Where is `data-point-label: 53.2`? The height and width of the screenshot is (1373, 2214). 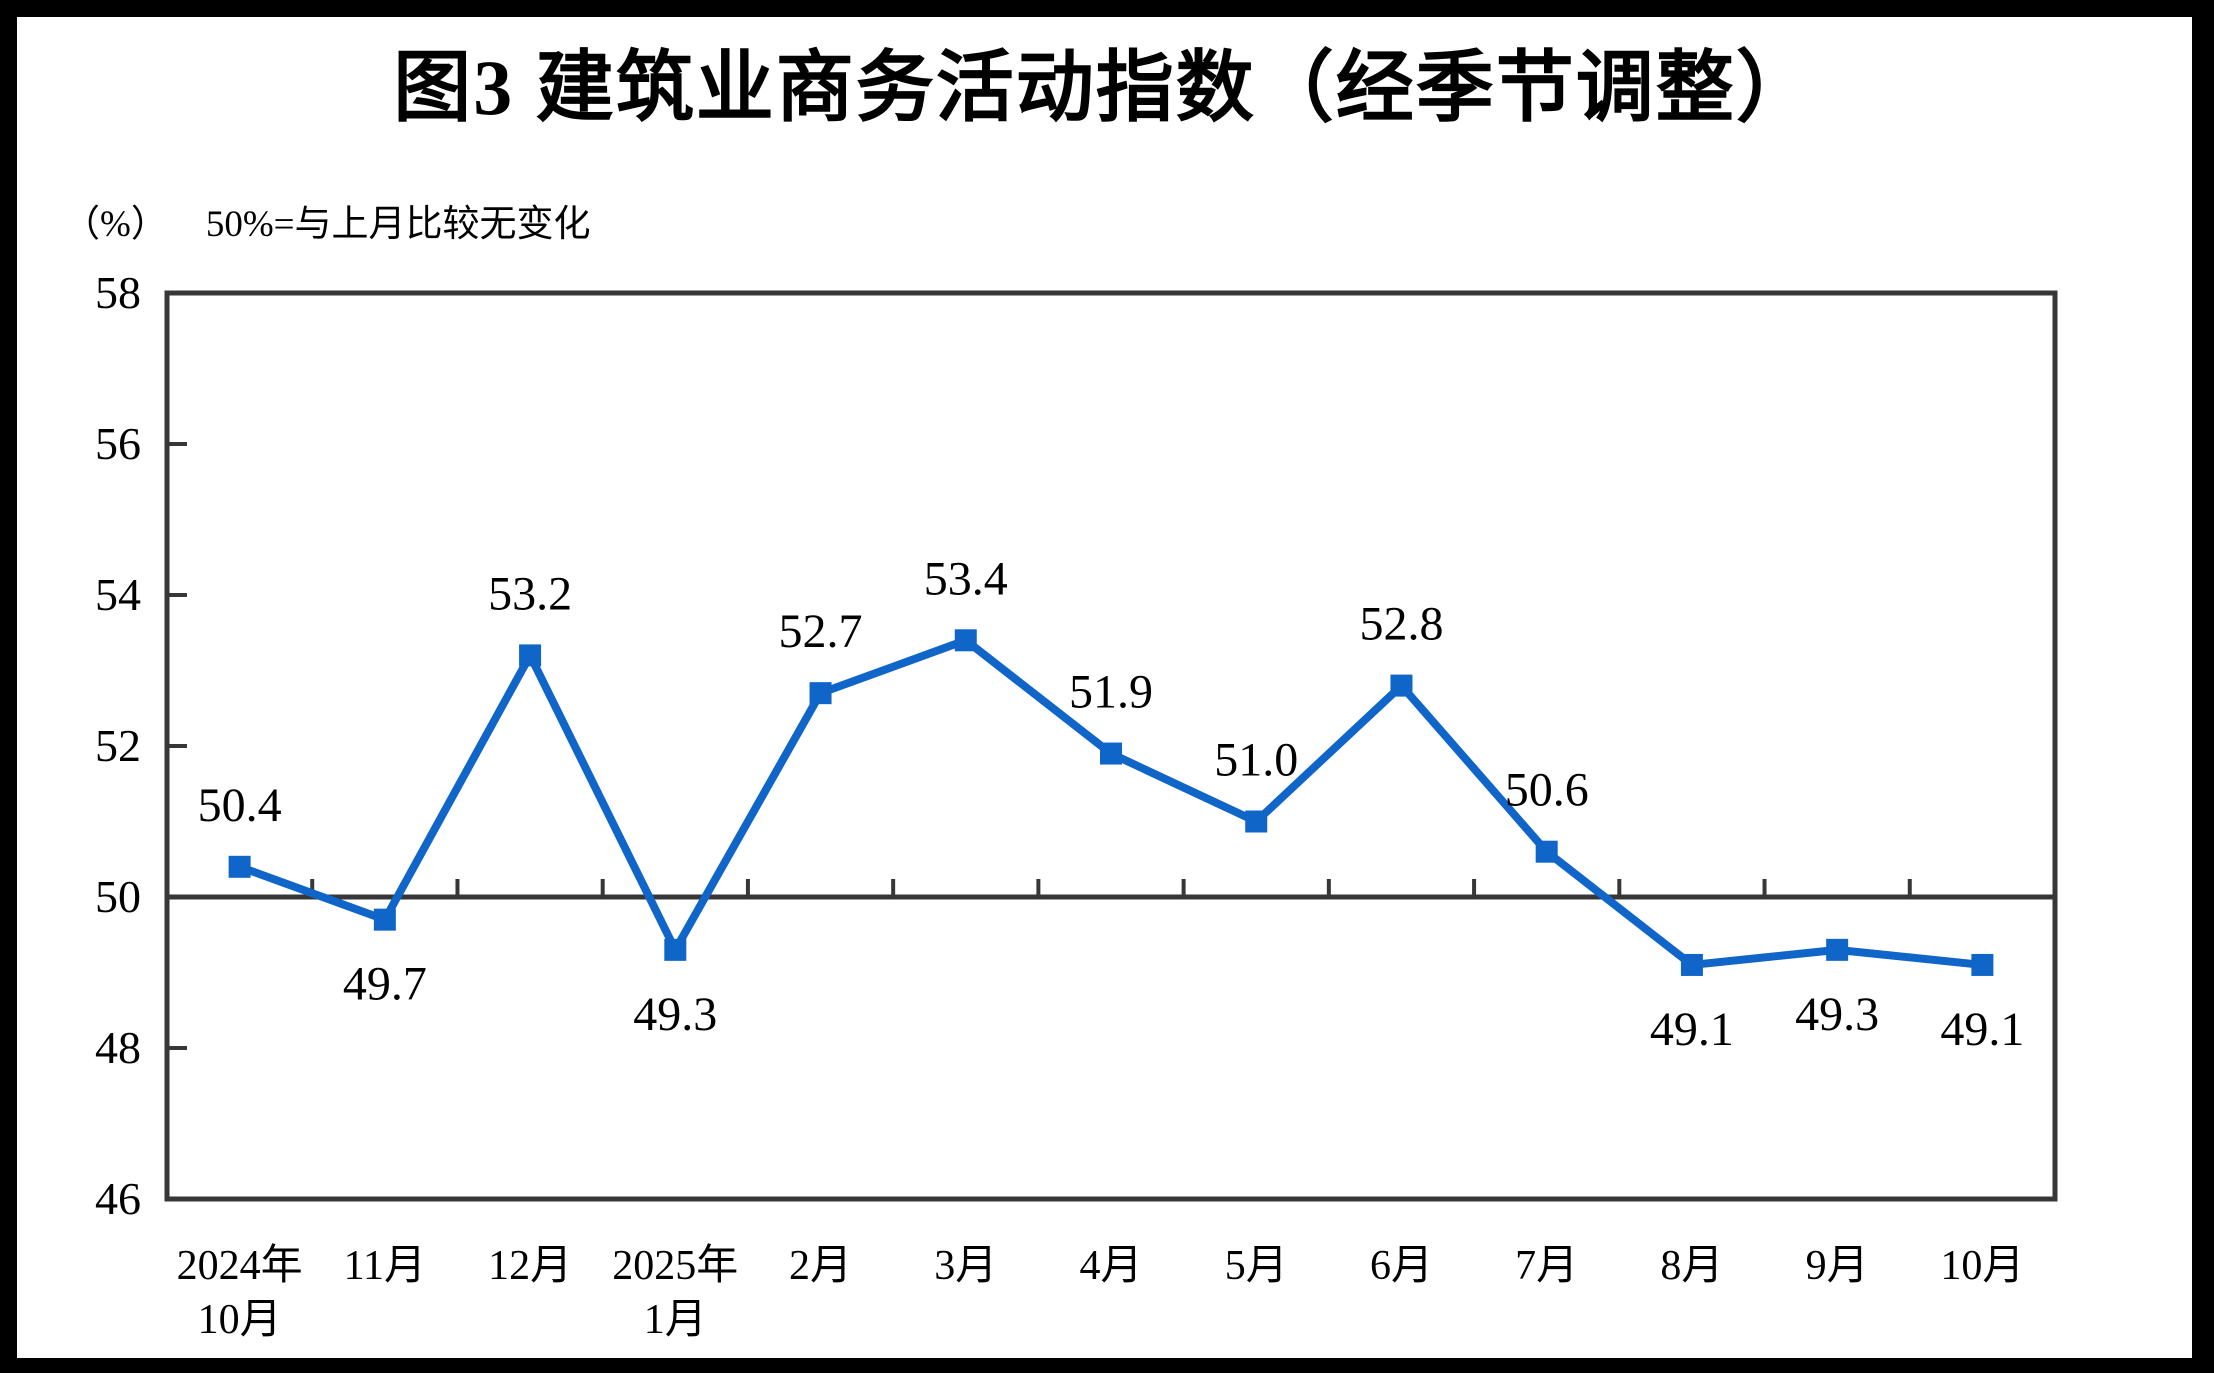
data-point-label: 53.2 is located at coordinates (530, 593).